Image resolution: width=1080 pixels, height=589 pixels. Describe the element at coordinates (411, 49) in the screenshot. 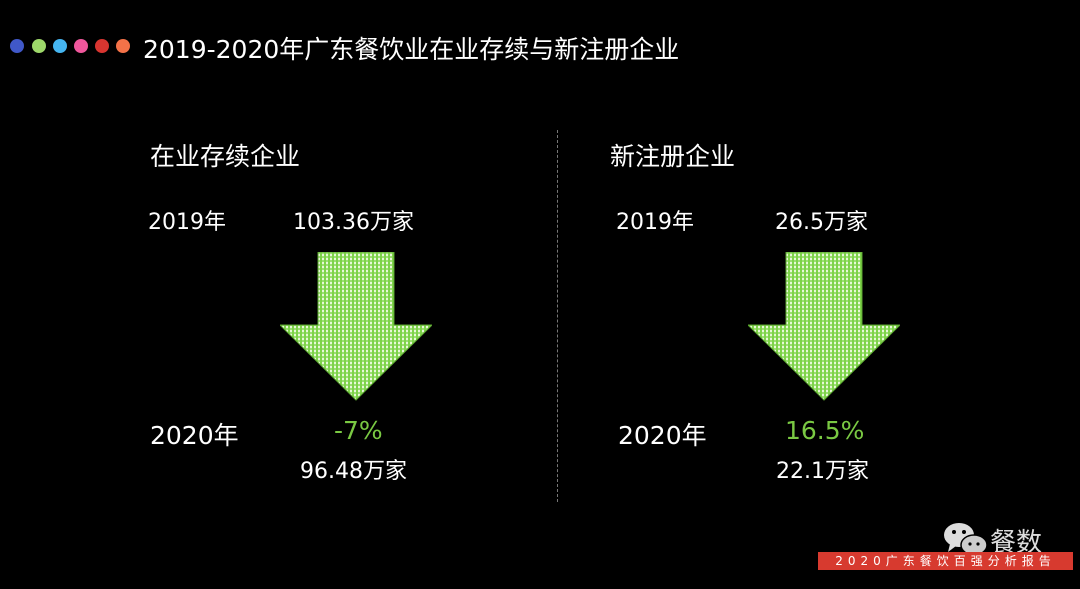

I see `page-title: 2019-2020年广东餐饮业在业存续与新注册企业` at that location.